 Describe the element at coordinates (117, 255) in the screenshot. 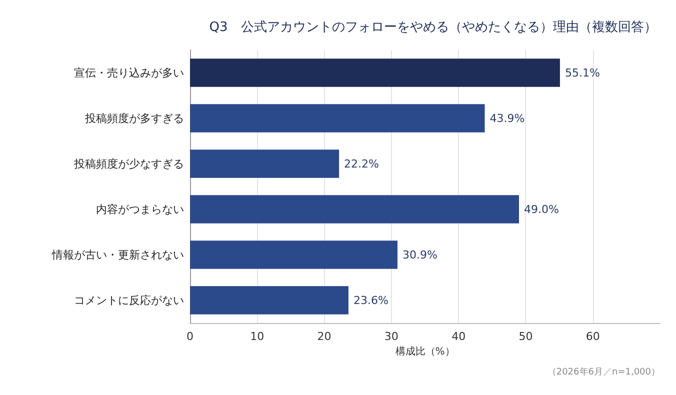

I see `y-tick-label: 情報が古い・更新されない` at that location.